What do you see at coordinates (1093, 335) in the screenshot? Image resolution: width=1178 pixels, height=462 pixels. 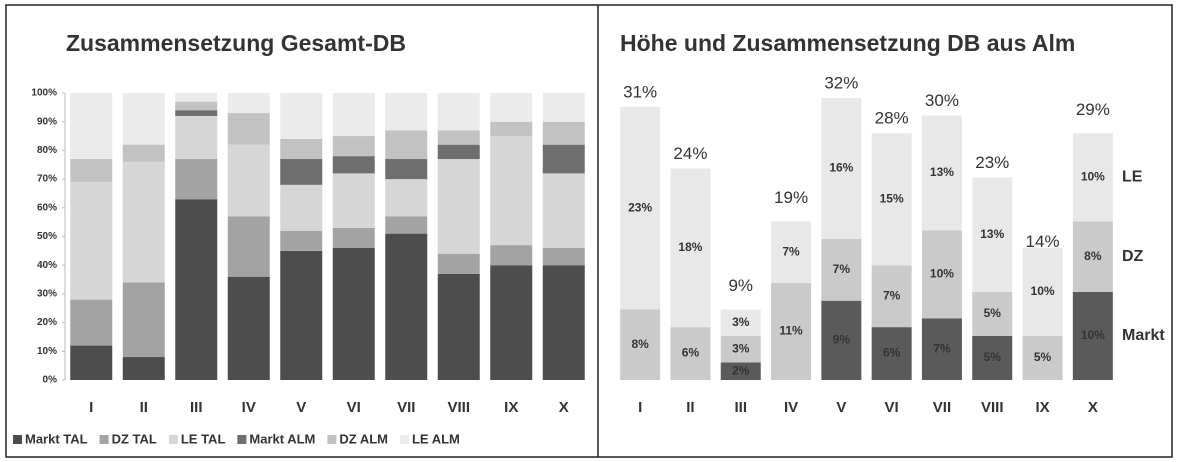 I see `data-label: 10%` at bounding box center [1093, 335].